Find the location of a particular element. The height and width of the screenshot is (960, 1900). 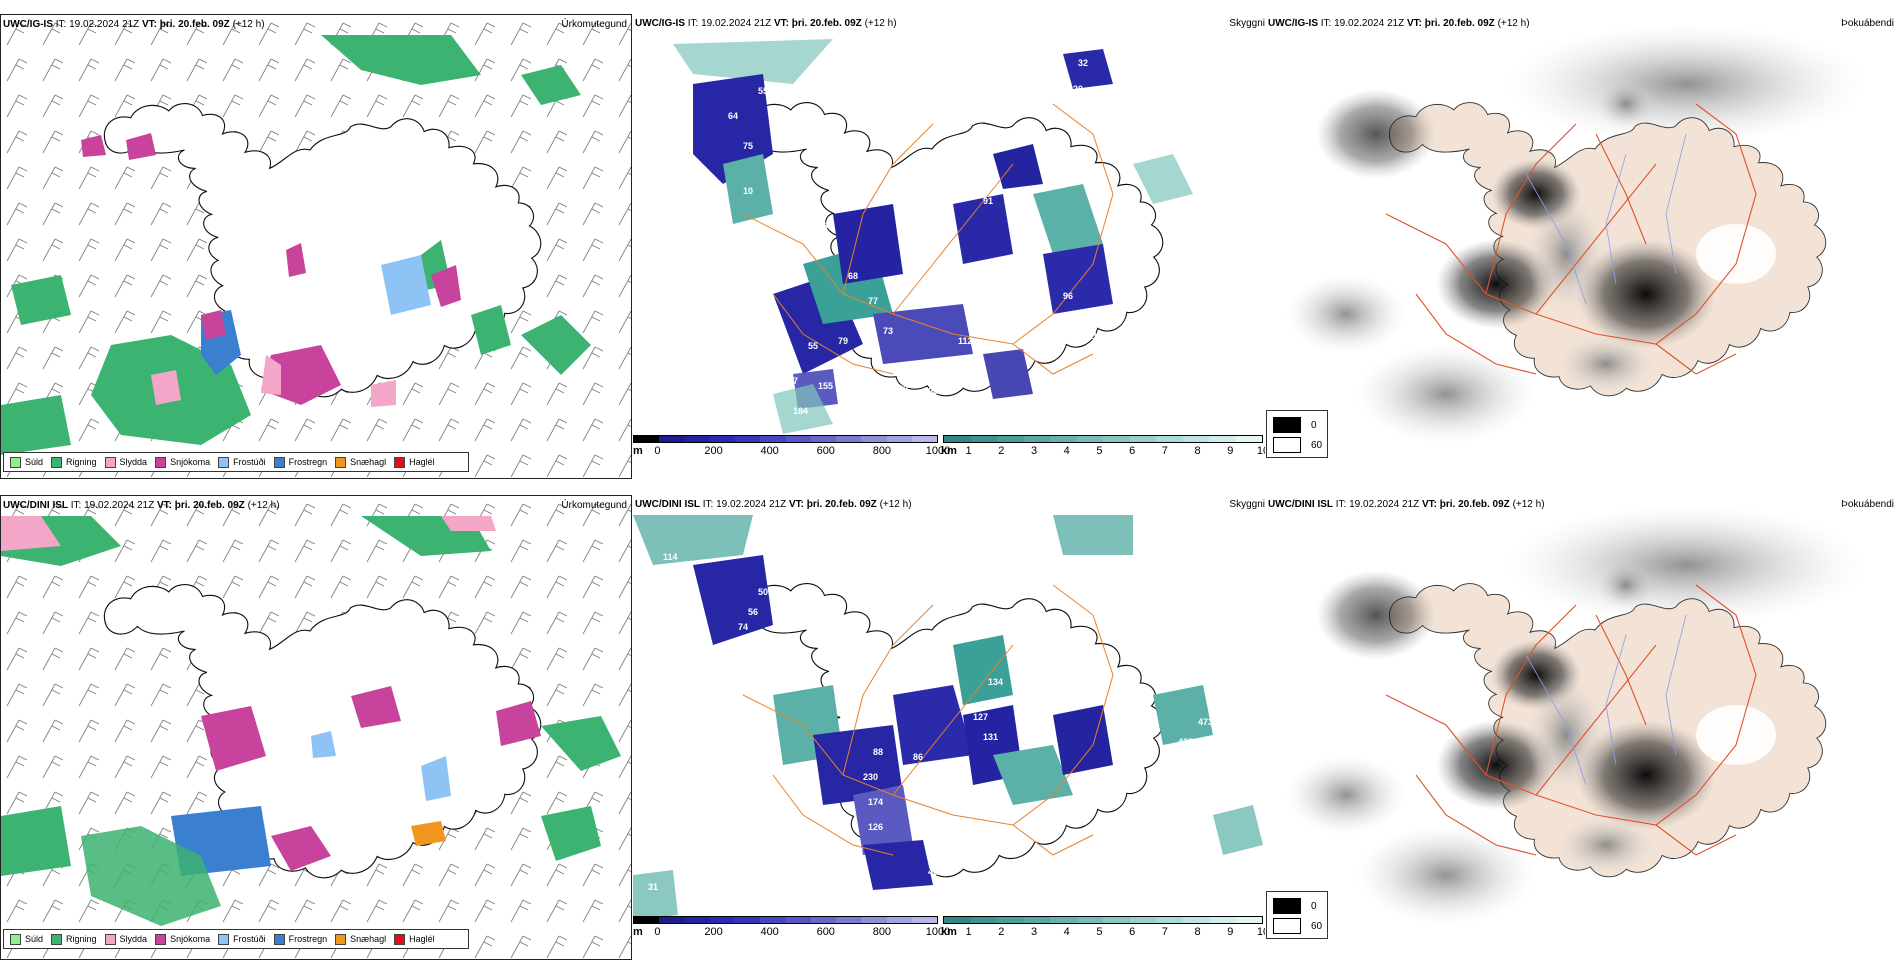

visibility-m-ticks: 0 200 400 600 800 1000 is located at coordinates (791, 452).